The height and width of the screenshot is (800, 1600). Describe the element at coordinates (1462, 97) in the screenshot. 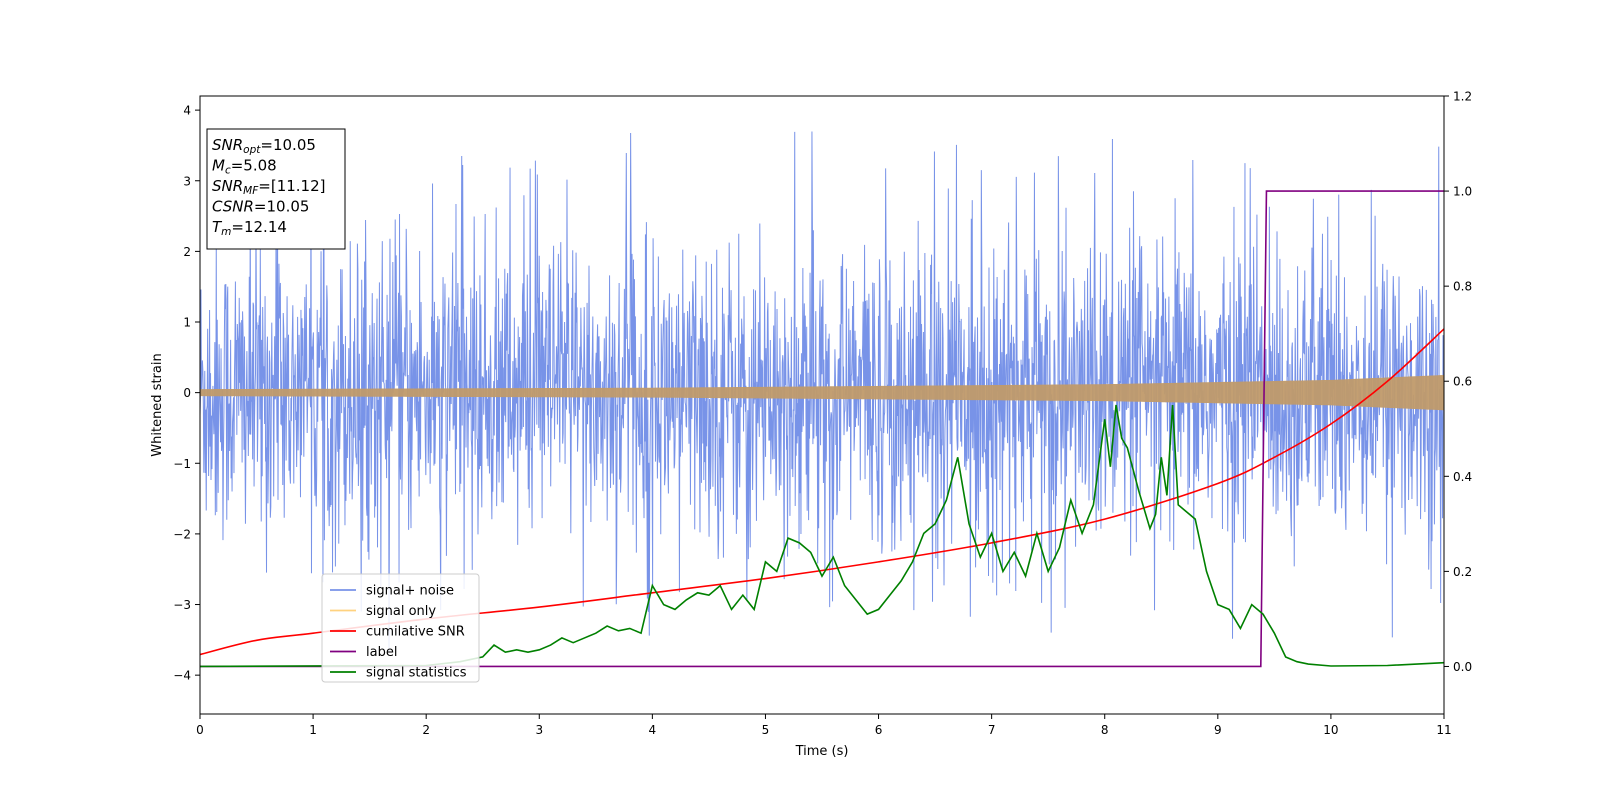

I see `y2-tick-label: 1.2` at that location.